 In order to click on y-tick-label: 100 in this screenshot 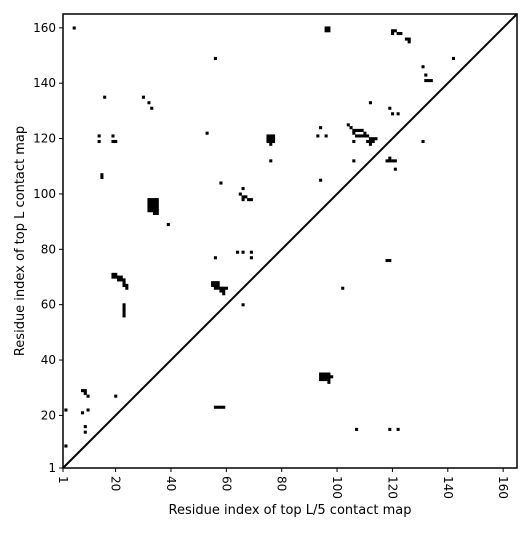, I will do `click(44, 194)`.